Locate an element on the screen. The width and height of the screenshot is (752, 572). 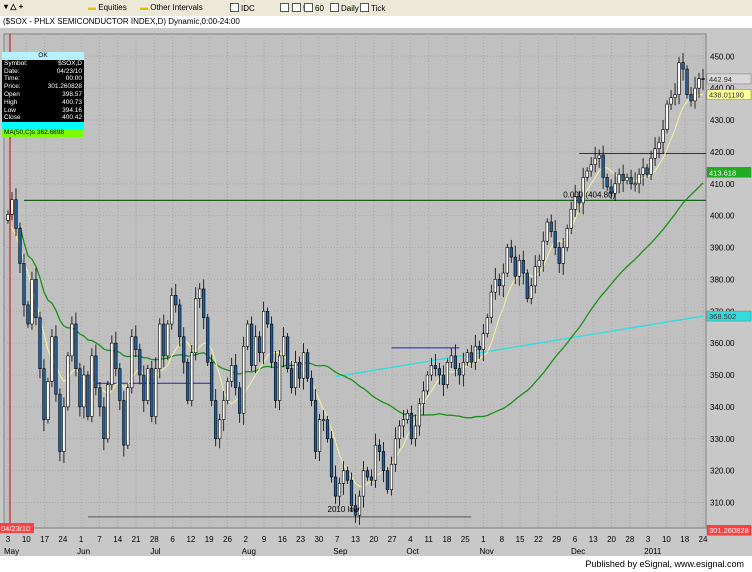
x-tick-label: 18 is located at coordinates (684, 539).